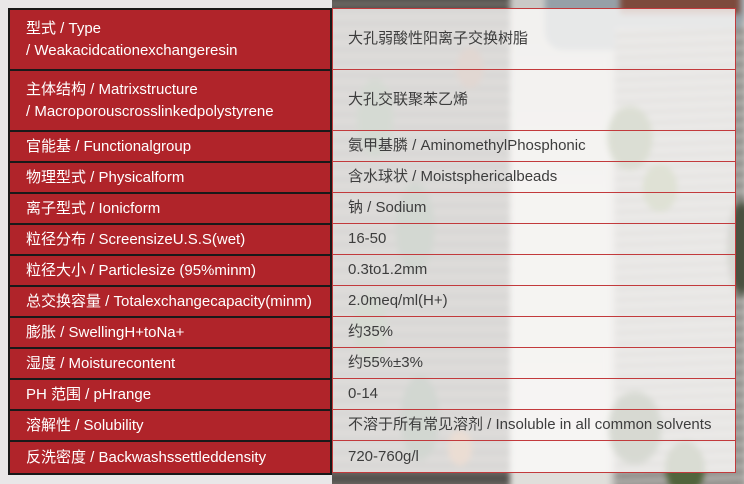 This screenshot has width=744, height=484. I want to click on spec-label: 总交换容量 / Totalexchangecapacity(minm), so click(169, 301).